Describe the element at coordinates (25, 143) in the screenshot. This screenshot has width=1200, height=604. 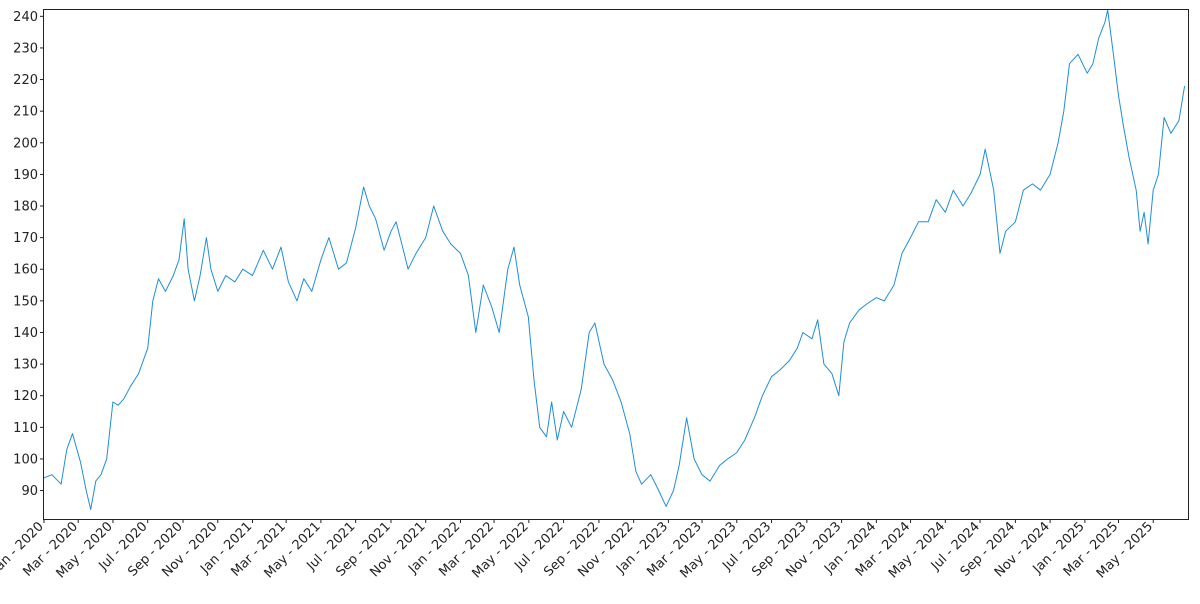
I see `y-tick-label: 200` at that location.